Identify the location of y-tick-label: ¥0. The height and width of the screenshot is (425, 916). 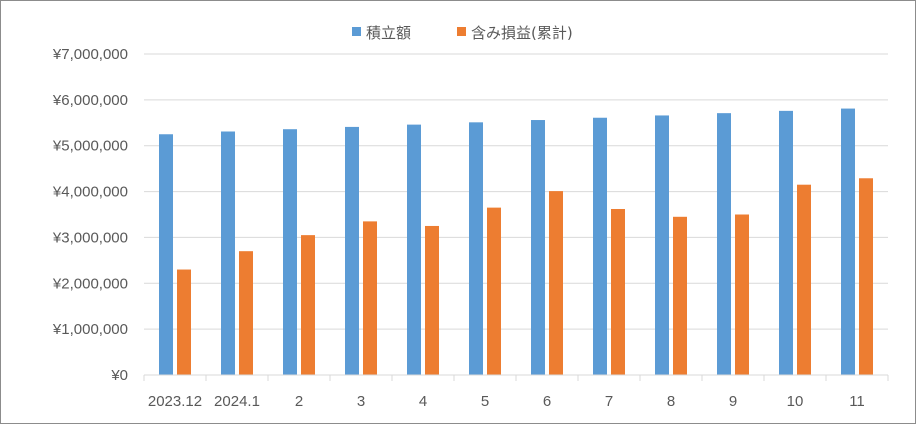
(119, 375).